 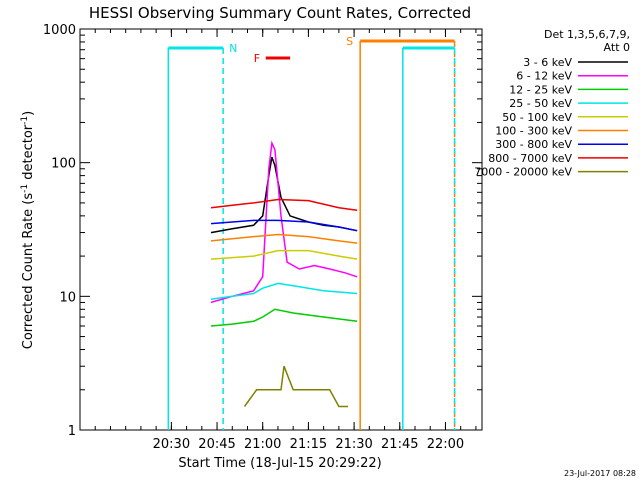 I want to click on y-axis-label-sup1: -1, so click(x=25, y=188).